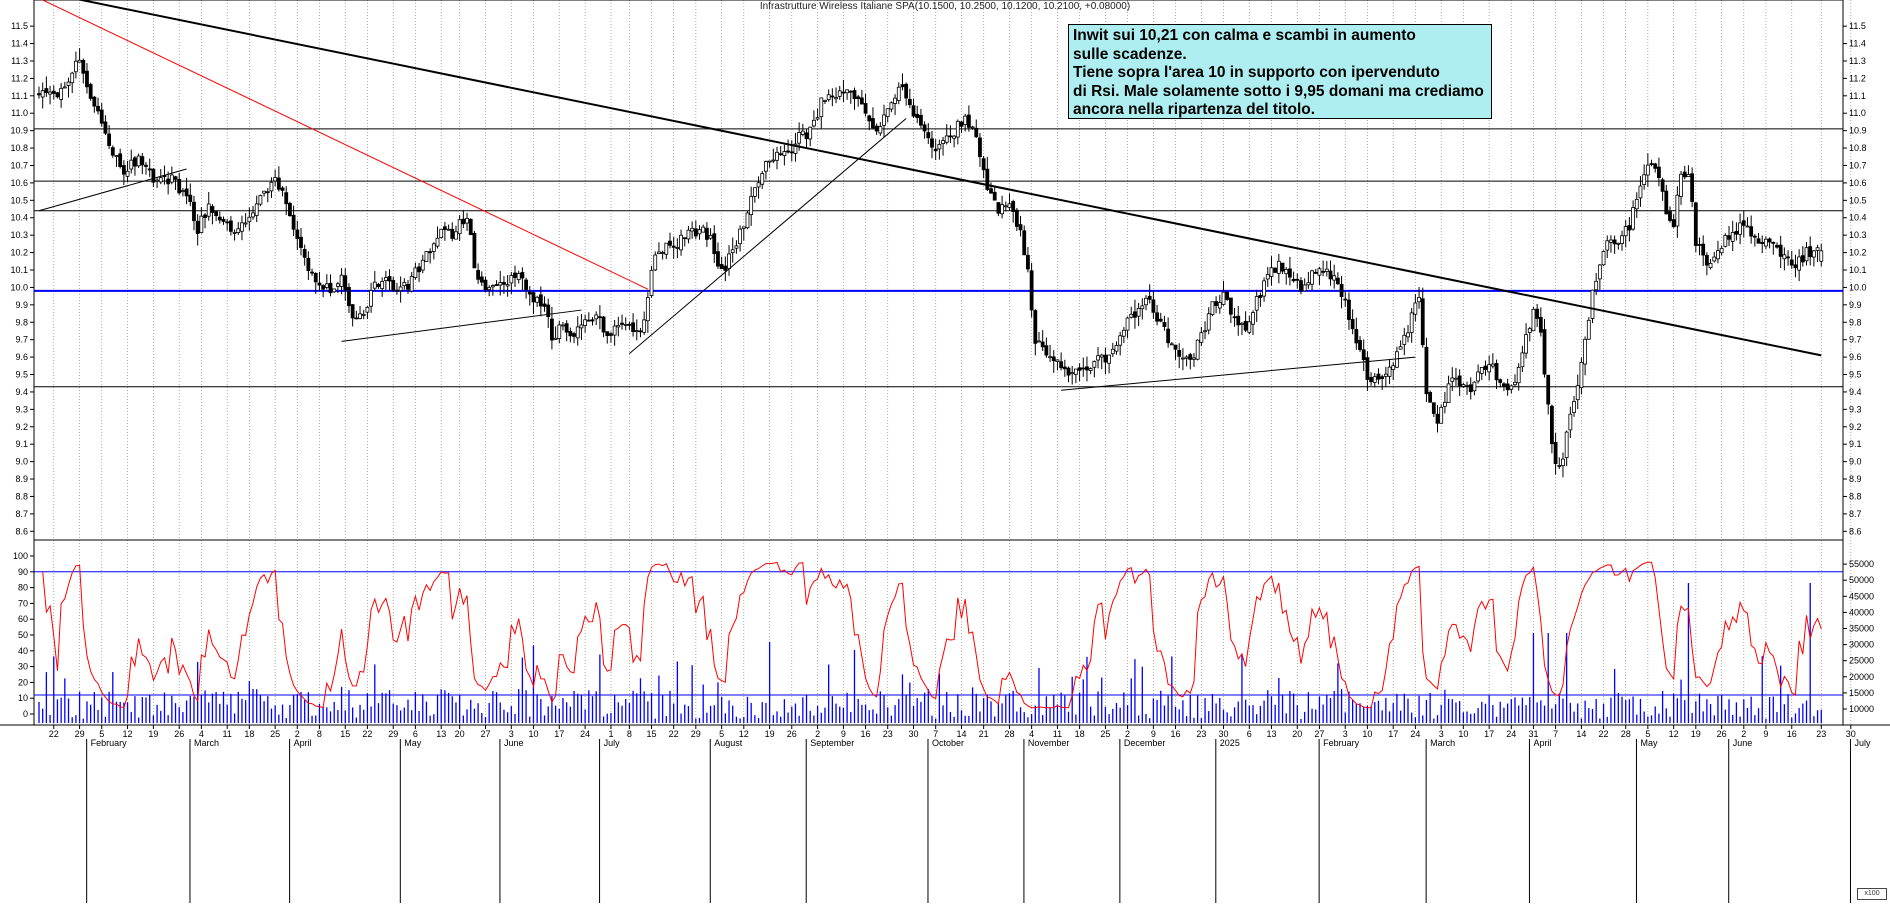 The width and height of the screenshot is (1890, 908). I want to click on x-tick-label: 29, so click(393, 734).